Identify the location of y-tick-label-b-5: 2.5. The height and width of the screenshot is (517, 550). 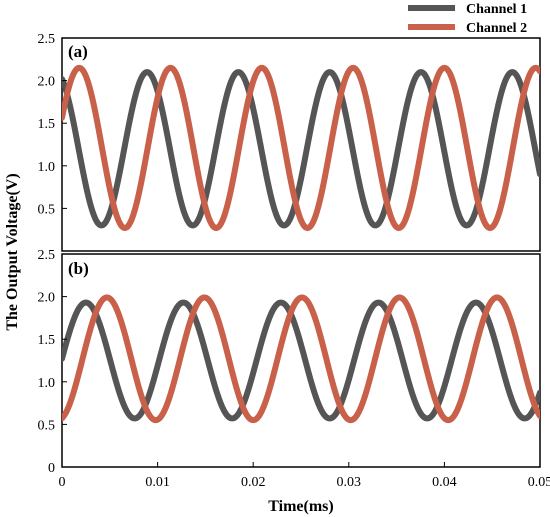
(47, 255).